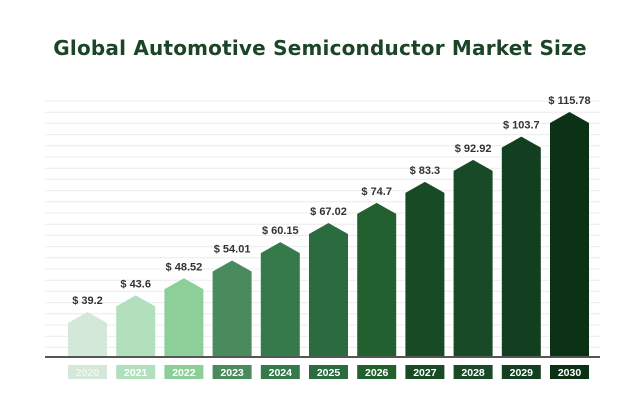 The image size is (640, 404). I want to click on category-label: 2028, so click(473, 373).